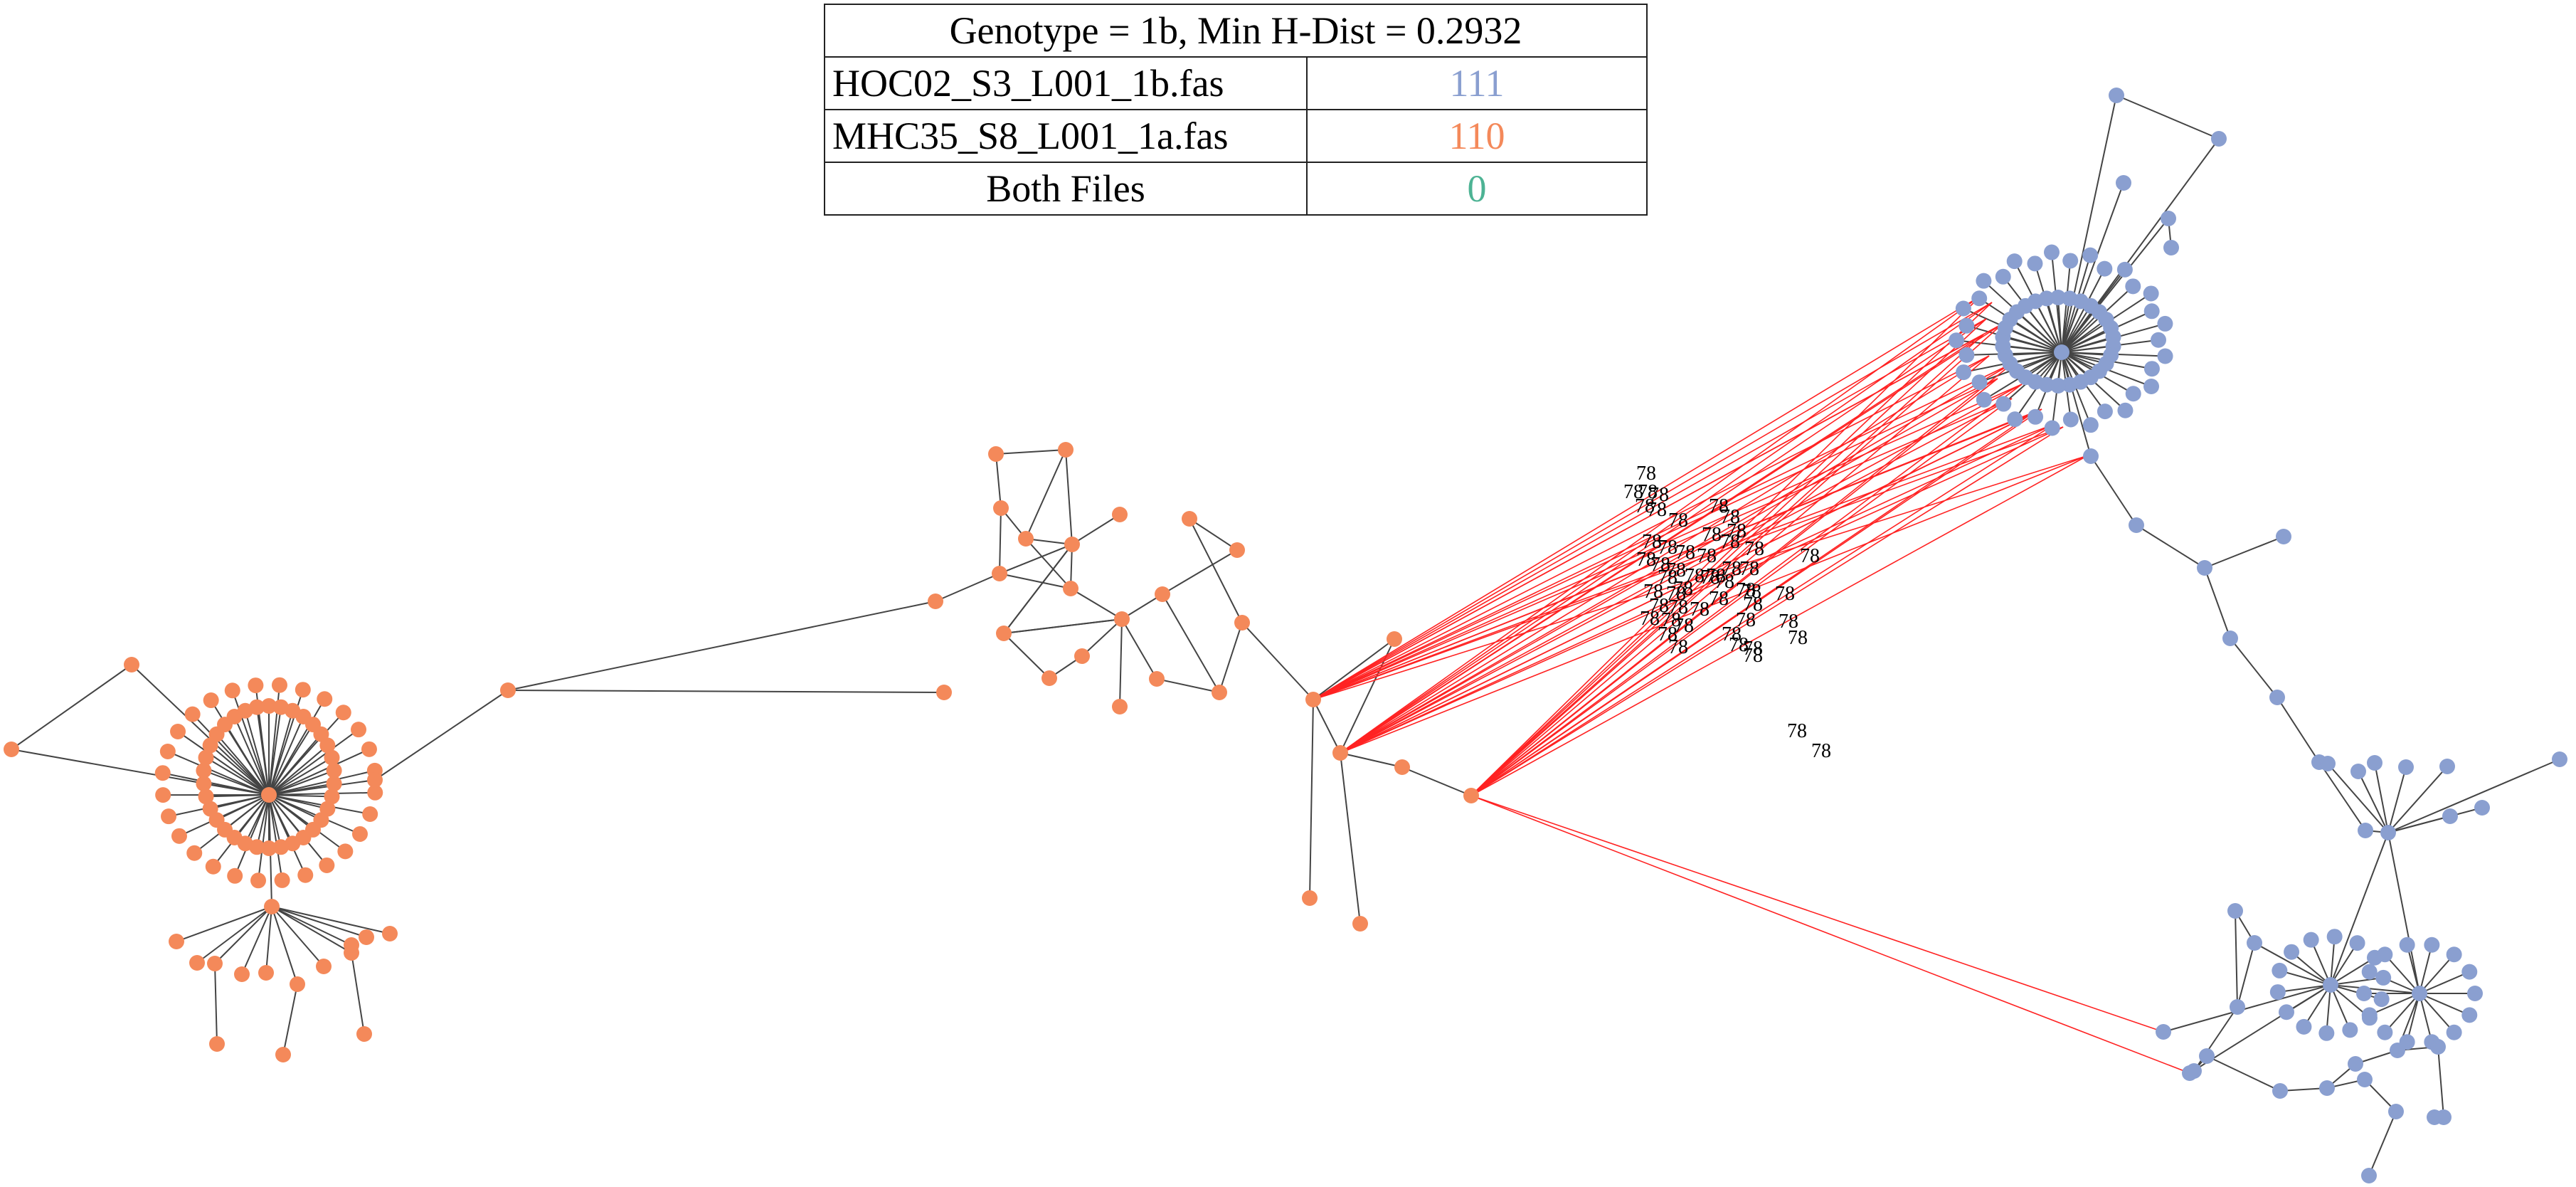 The height and width of the screenshot is (1187, 2576). What do you see at coordinates (1477, 189) in the screenshot?
I see `legend-both-count: 0` at bounding box center [1477, 189].